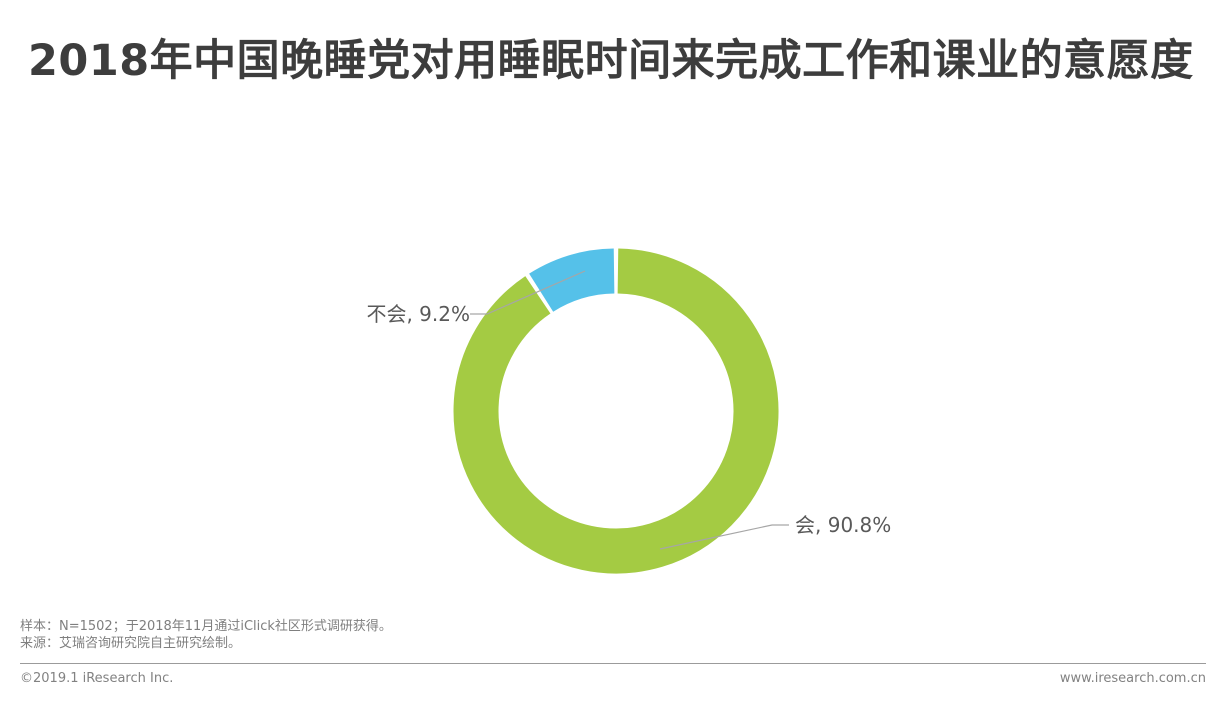 This screenshot has height=714, width=1232. I want to click on leader-line-hui, so click(724, 537).